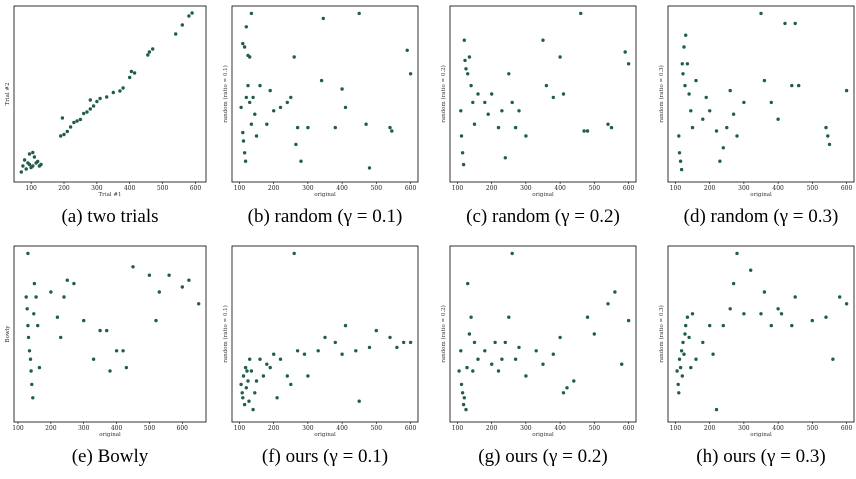 This screenshot has height=479, width=856. Describe the element at coordinates (109, 216) in the screenshot. I see `panel-caption: (a) two trials` at that location.